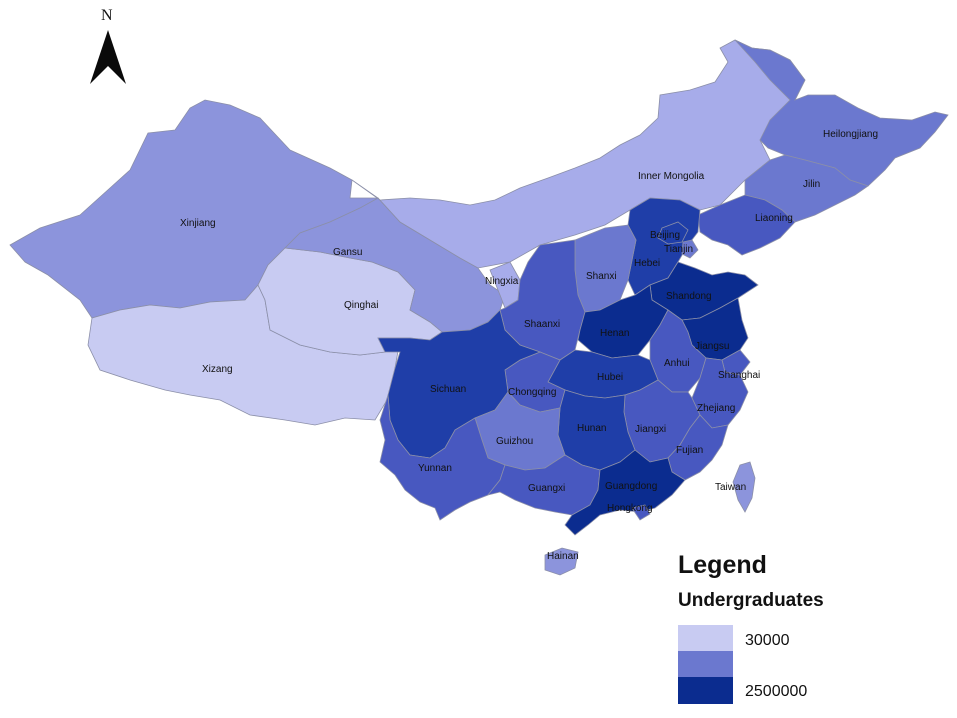 This screenshot has height=718, width=957. Describe the element at coordinates (705, 664) in the screenshot. I see `legend-swatch-mid` at that location.